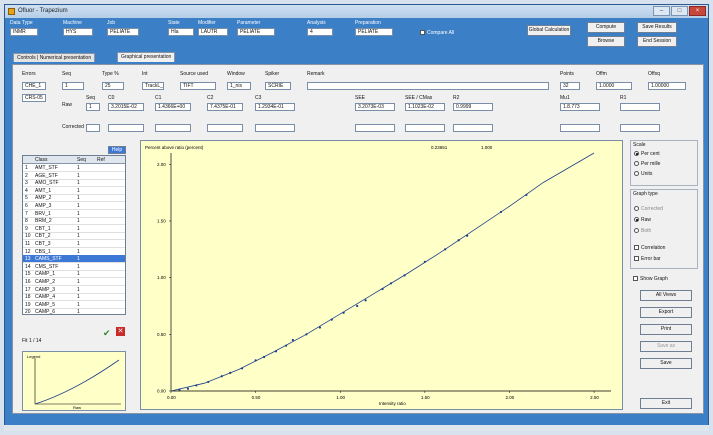  I want to click on param-field: SCRIE, so click(278, 86).